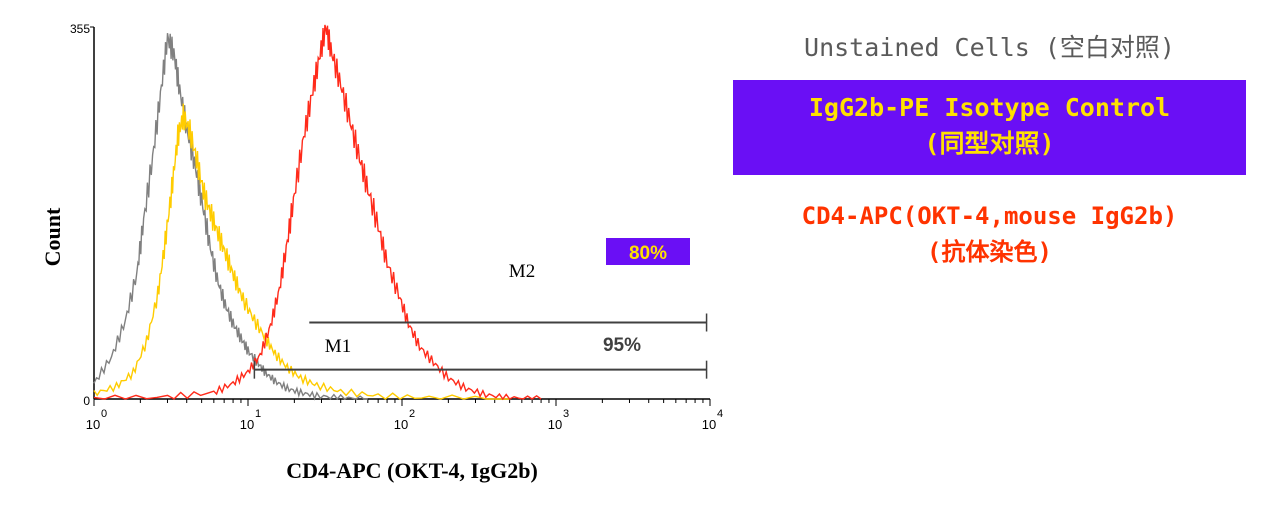  What do you see at coordinates (709, 424) in the screenshot?
I see `x-tick-base-4: 10` at bounding box center [709, 424].